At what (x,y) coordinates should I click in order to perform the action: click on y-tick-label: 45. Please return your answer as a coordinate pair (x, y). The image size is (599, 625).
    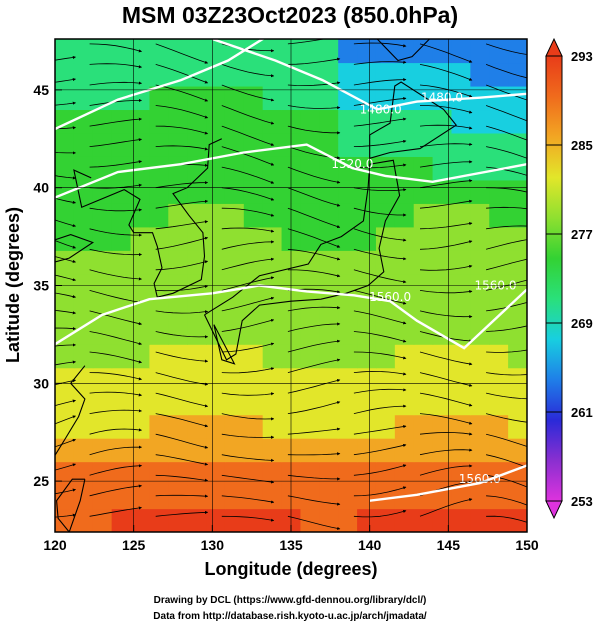
    Looking at the image, I should click on (41, 90).